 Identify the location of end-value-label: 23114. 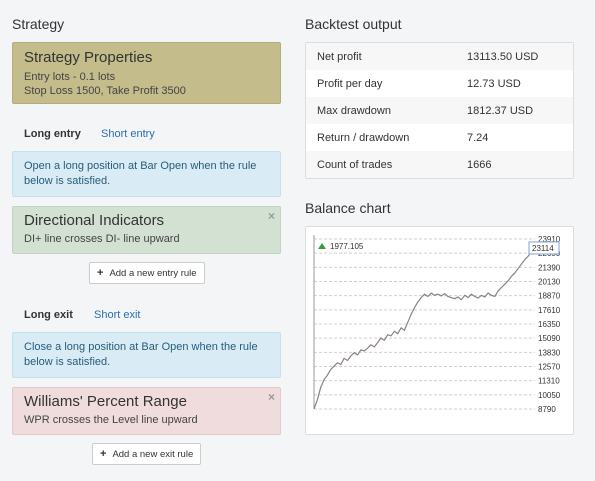
(543, 248).